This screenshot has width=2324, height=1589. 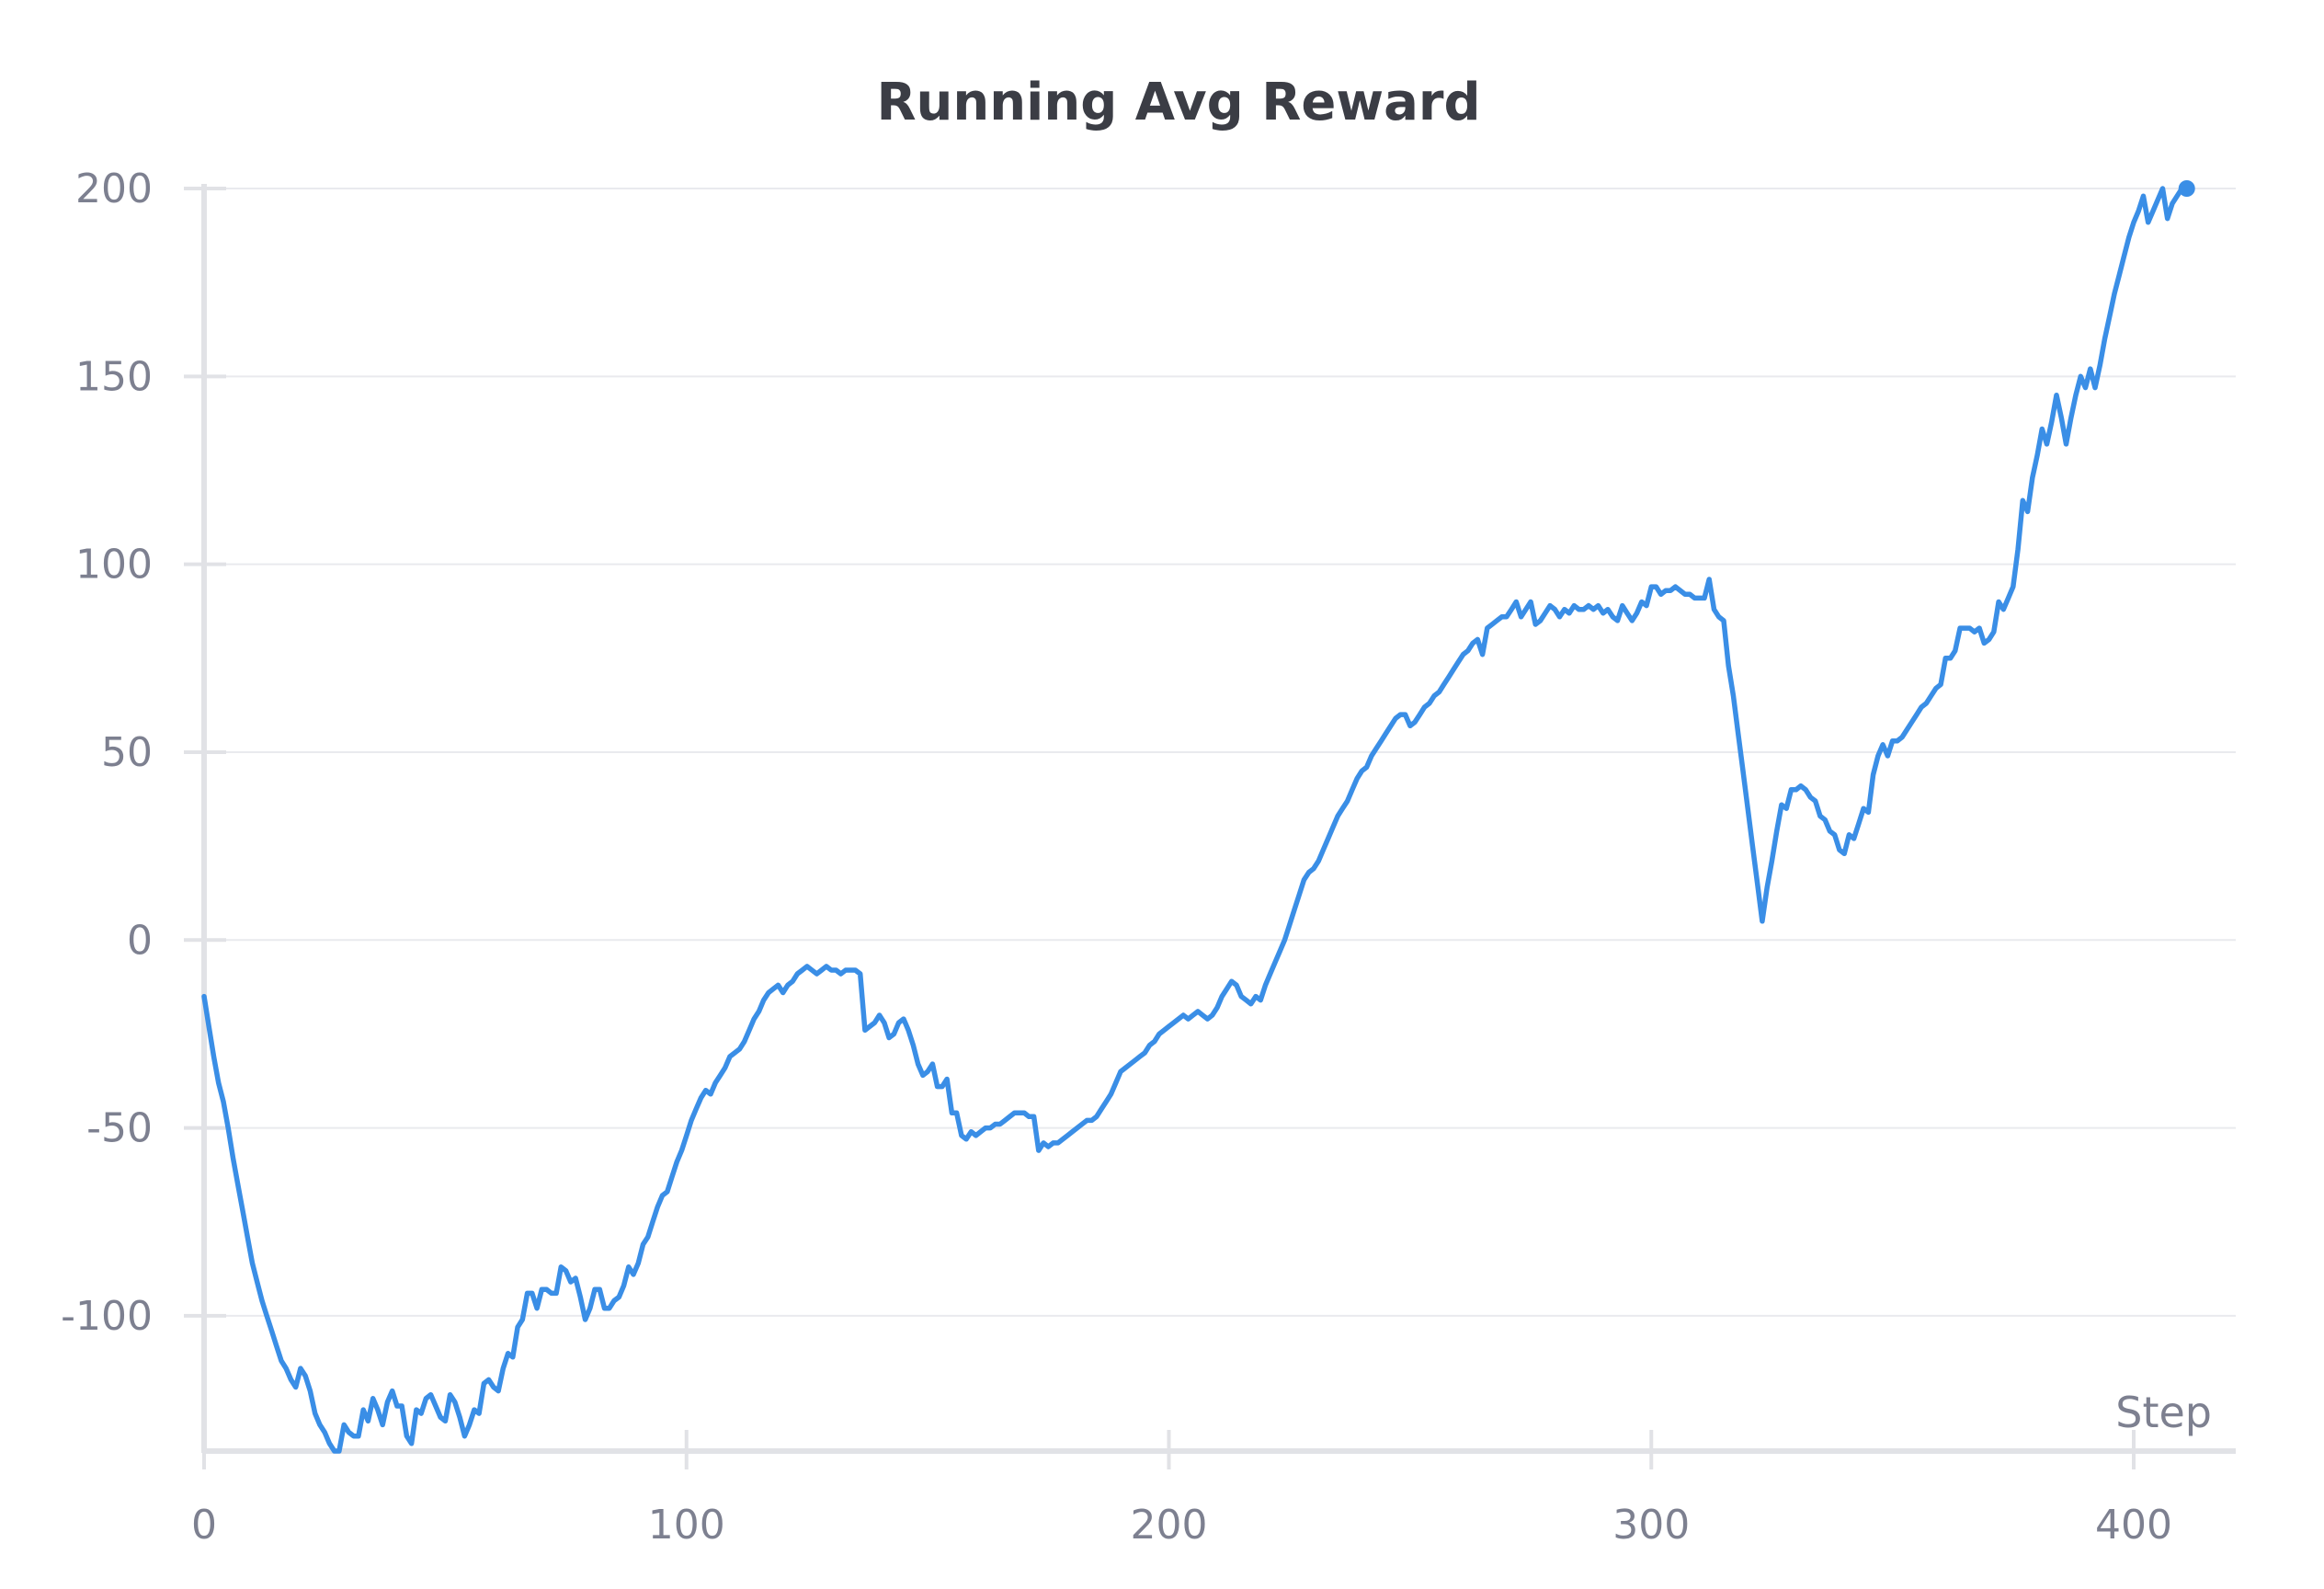 I want to click on x-tick-label: 400, so click(x=2134, y=1526).